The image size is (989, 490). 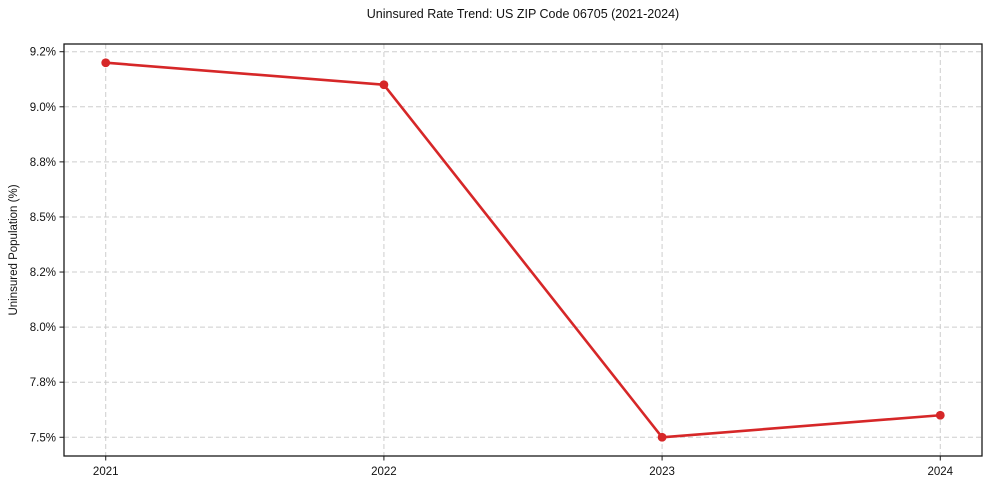 I want to click on y-tick-label: 9.0%, so click(x=43, y=108).